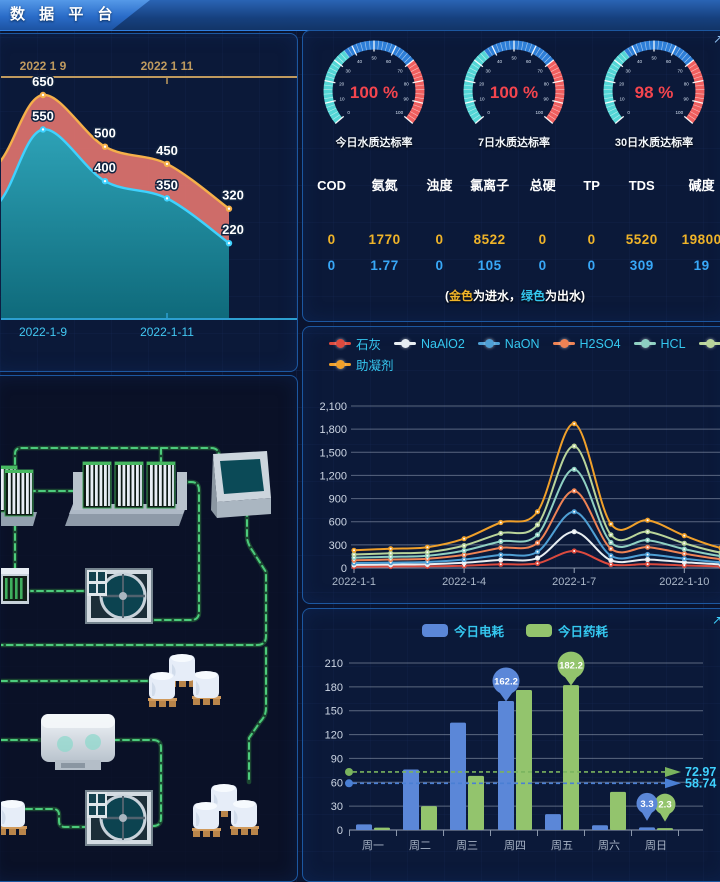 This screenshot has width=720, height=882. What do you see at coordinates (654, 142) in the screenshot?
I see `gauge-caption: 30日水质达标率` at bounding box center [654, 142].